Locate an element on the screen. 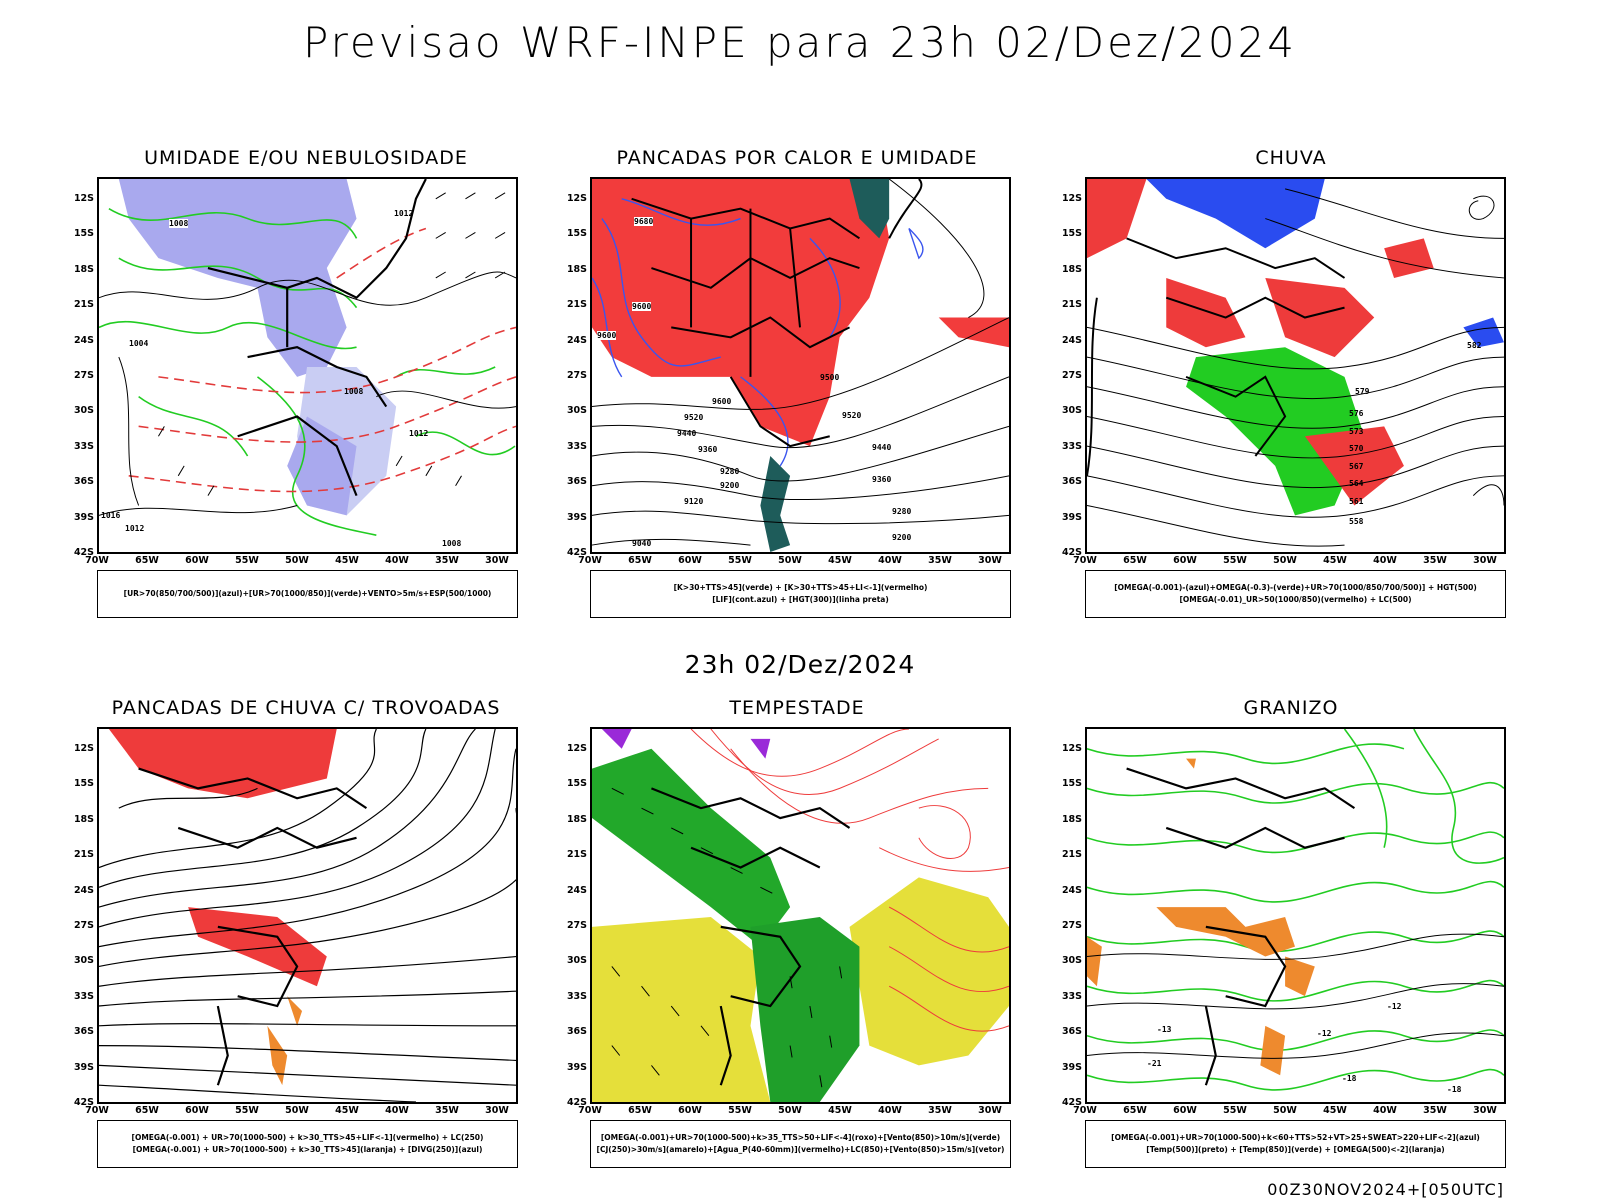  contour-label: 9440 is located at coordinates (882, 447).